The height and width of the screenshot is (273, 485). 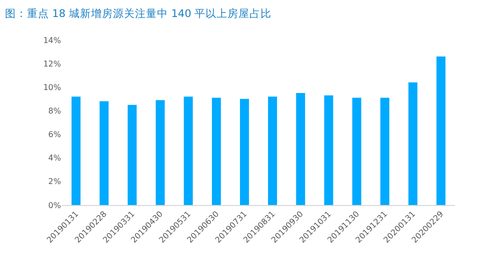 What do you see at coordinates (55, 111) in the screenshot?
I see `y-tick-label: 8%` at bounding box center [55, 111].